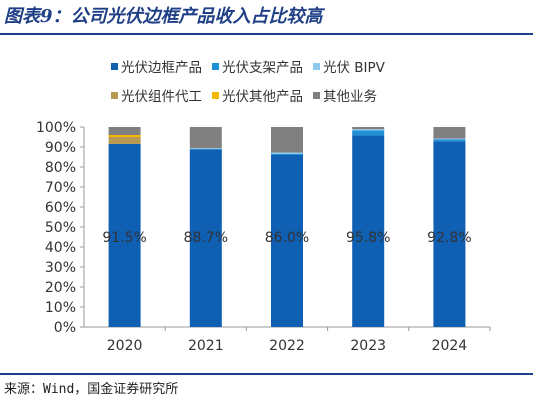 The width and height of the screenshot is (533, 405). Describe the element at coordinates (350, 97) in the screenshot. I see `legend-label-6: 其他业务` at that location.